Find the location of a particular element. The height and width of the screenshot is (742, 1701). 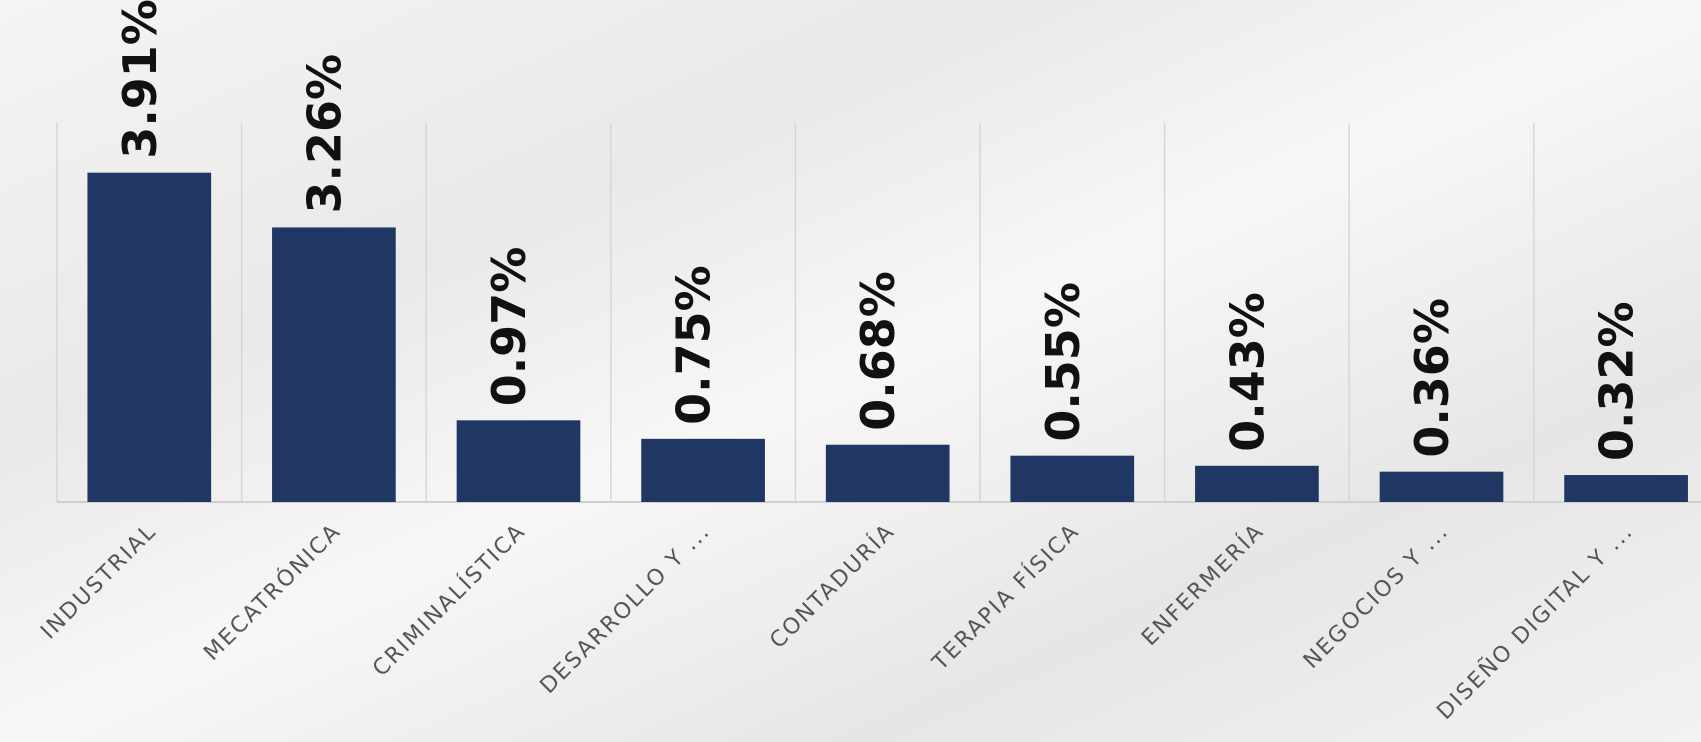

value-label: 0.43% is located at coordinates (1247, 372).